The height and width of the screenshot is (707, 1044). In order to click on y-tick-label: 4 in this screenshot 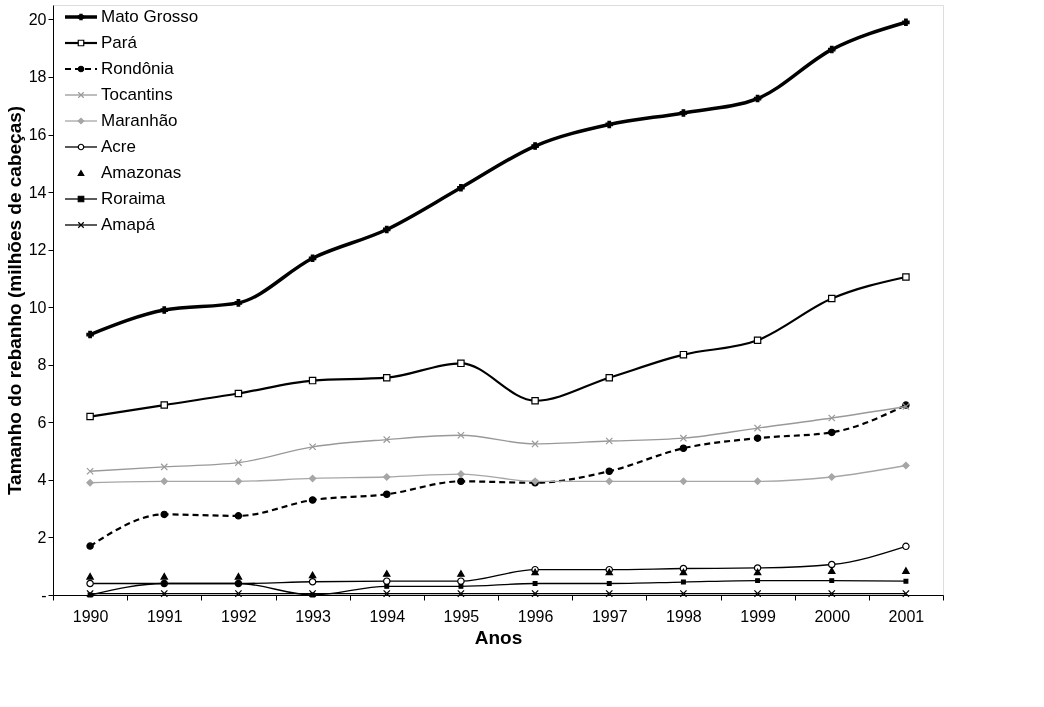, I will do `click(42, 480)`.